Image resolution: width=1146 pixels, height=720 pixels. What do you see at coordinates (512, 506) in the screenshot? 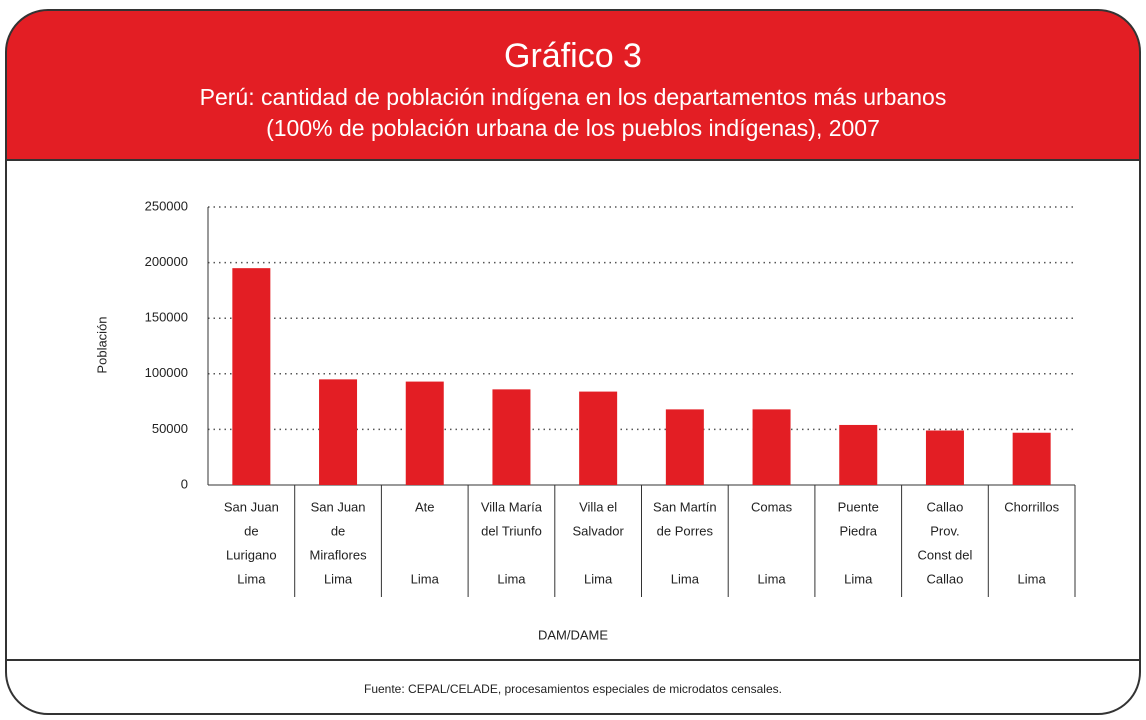
I see `x-tick-label: Villa María` at bounding box center [512, 506].